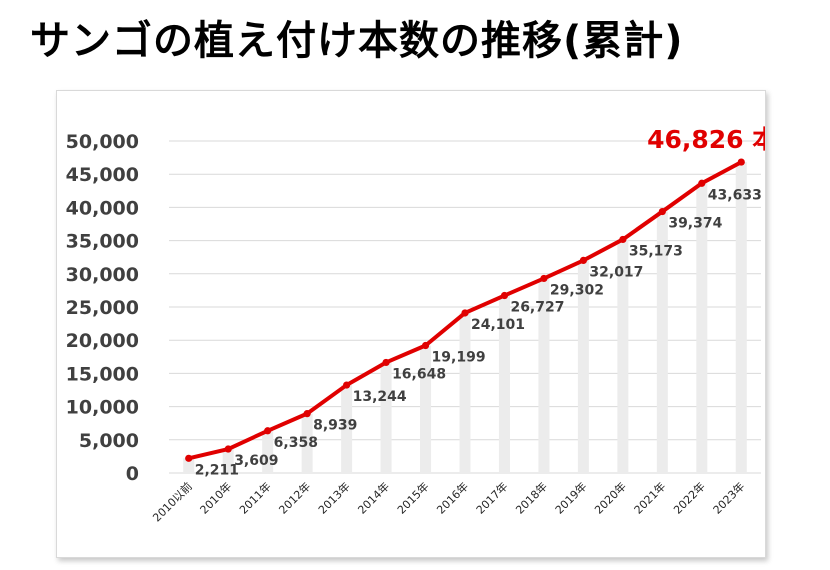  I want to click on x-tick-label: 2013年, so click(333, 497).